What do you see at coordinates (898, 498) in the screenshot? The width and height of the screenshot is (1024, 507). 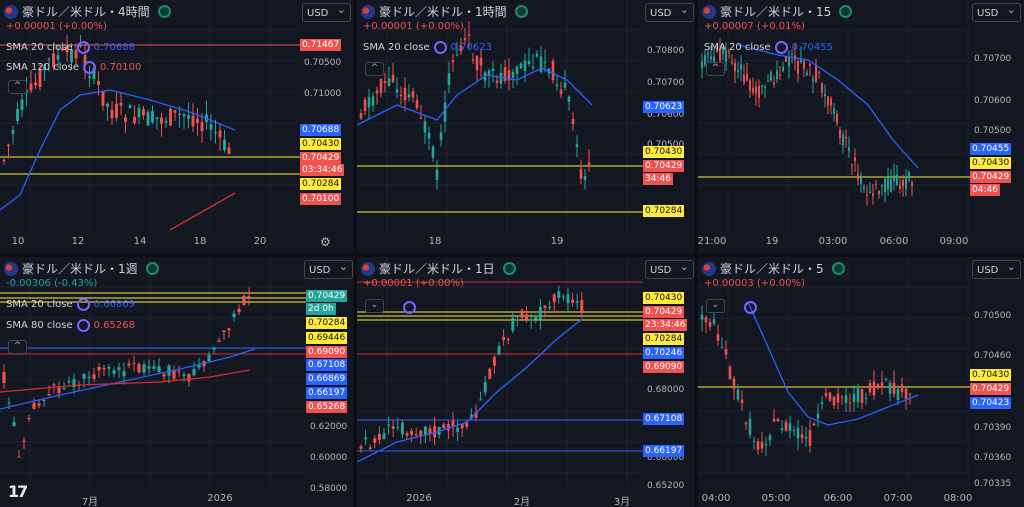 I see `time-tick: 07:00` at bounding box center [898, 498].